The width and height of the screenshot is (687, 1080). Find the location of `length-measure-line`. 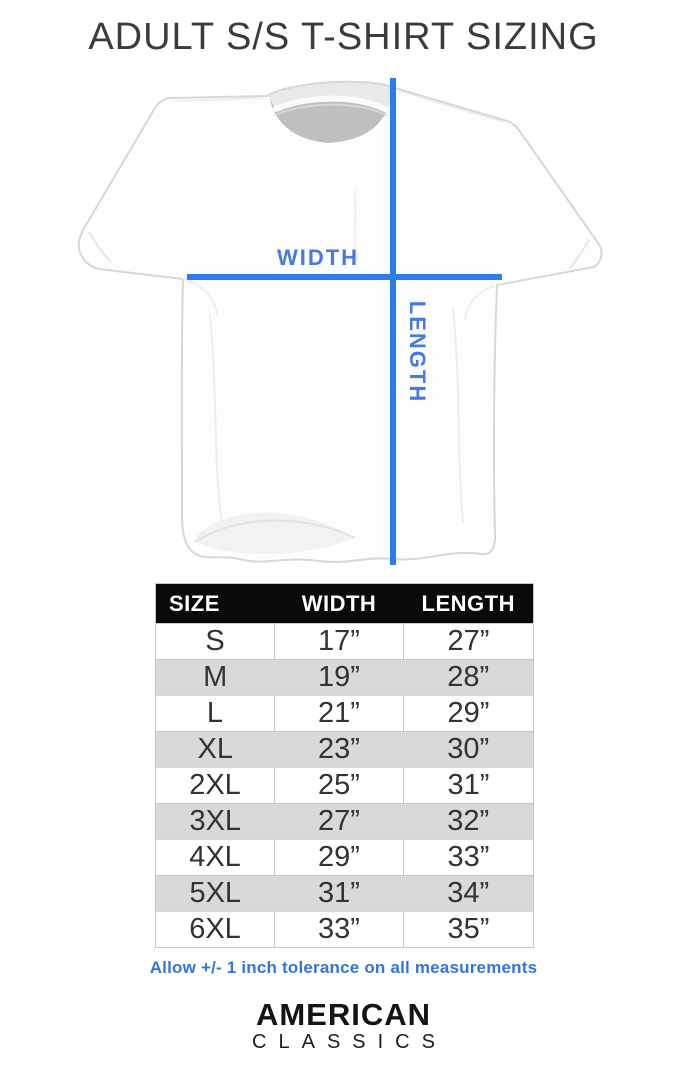

length-measure-line is located at coordinates (393, 321).